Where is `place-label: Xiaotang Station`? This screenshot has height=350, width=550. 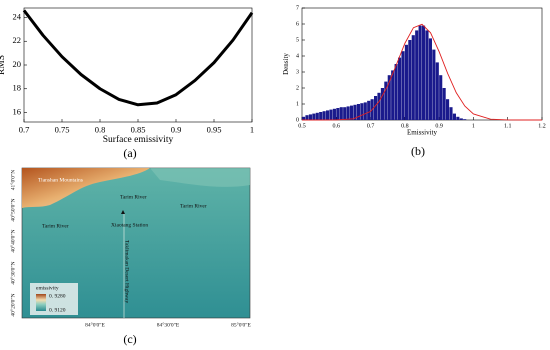
place-label: Xiaotang Station is located at coordinates (129, 225).